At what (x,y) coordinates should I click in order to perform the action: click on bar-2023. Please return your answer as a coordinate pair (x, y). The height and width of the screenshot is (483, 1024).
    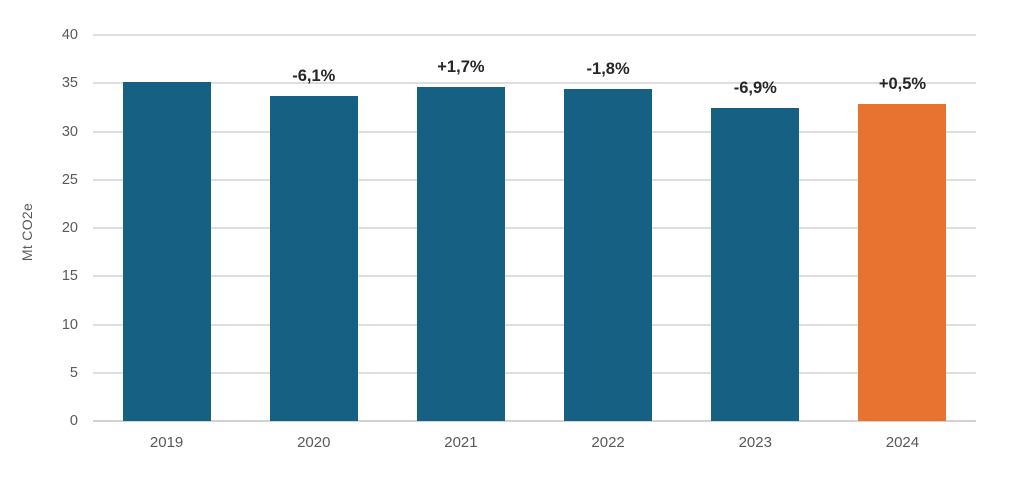
    Looking at the image, I should click on (755, 264).